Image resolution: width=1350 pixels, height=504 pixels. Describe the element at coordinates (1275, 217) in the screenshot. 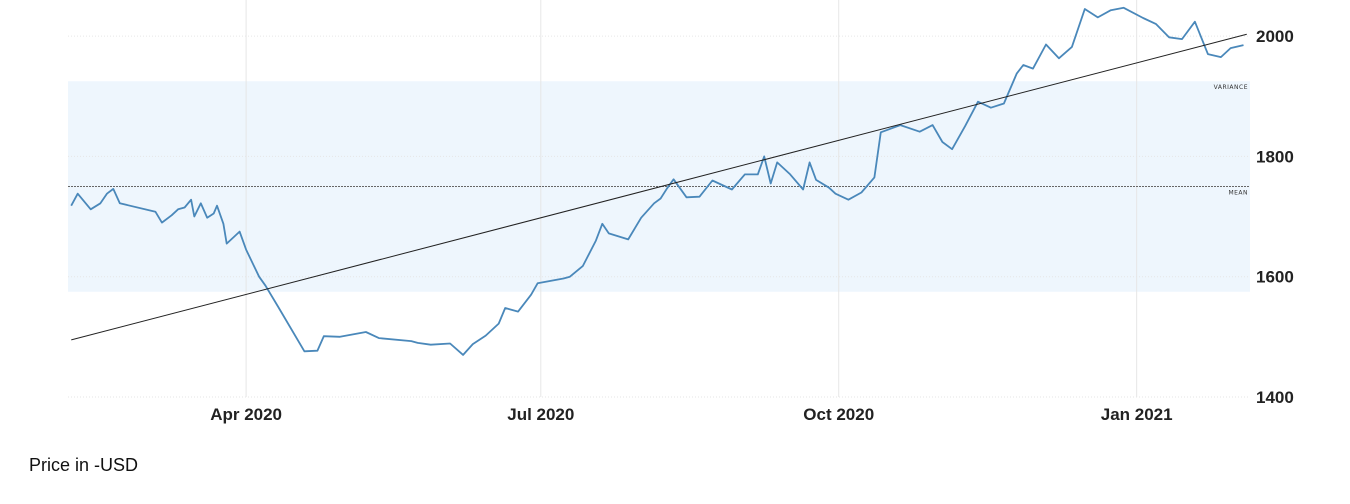

I see `y-axis-tick-labels: 2000 1800 1600 1400` at that location.